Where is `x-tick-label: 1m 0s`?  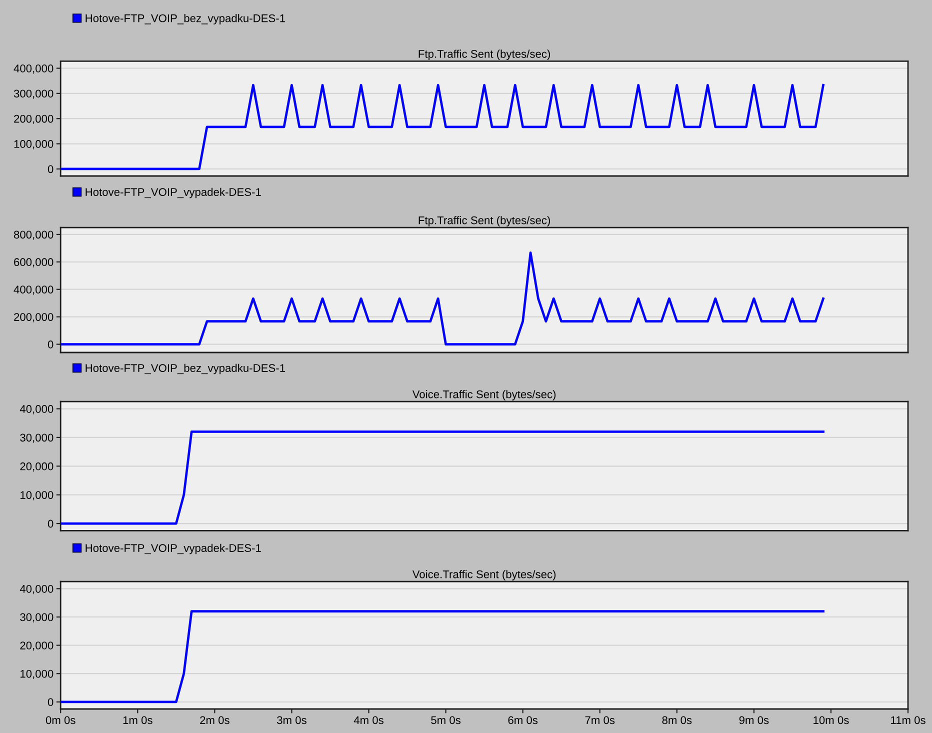 x-tick-label: 1m 0s is located at coordinates (137, 720).